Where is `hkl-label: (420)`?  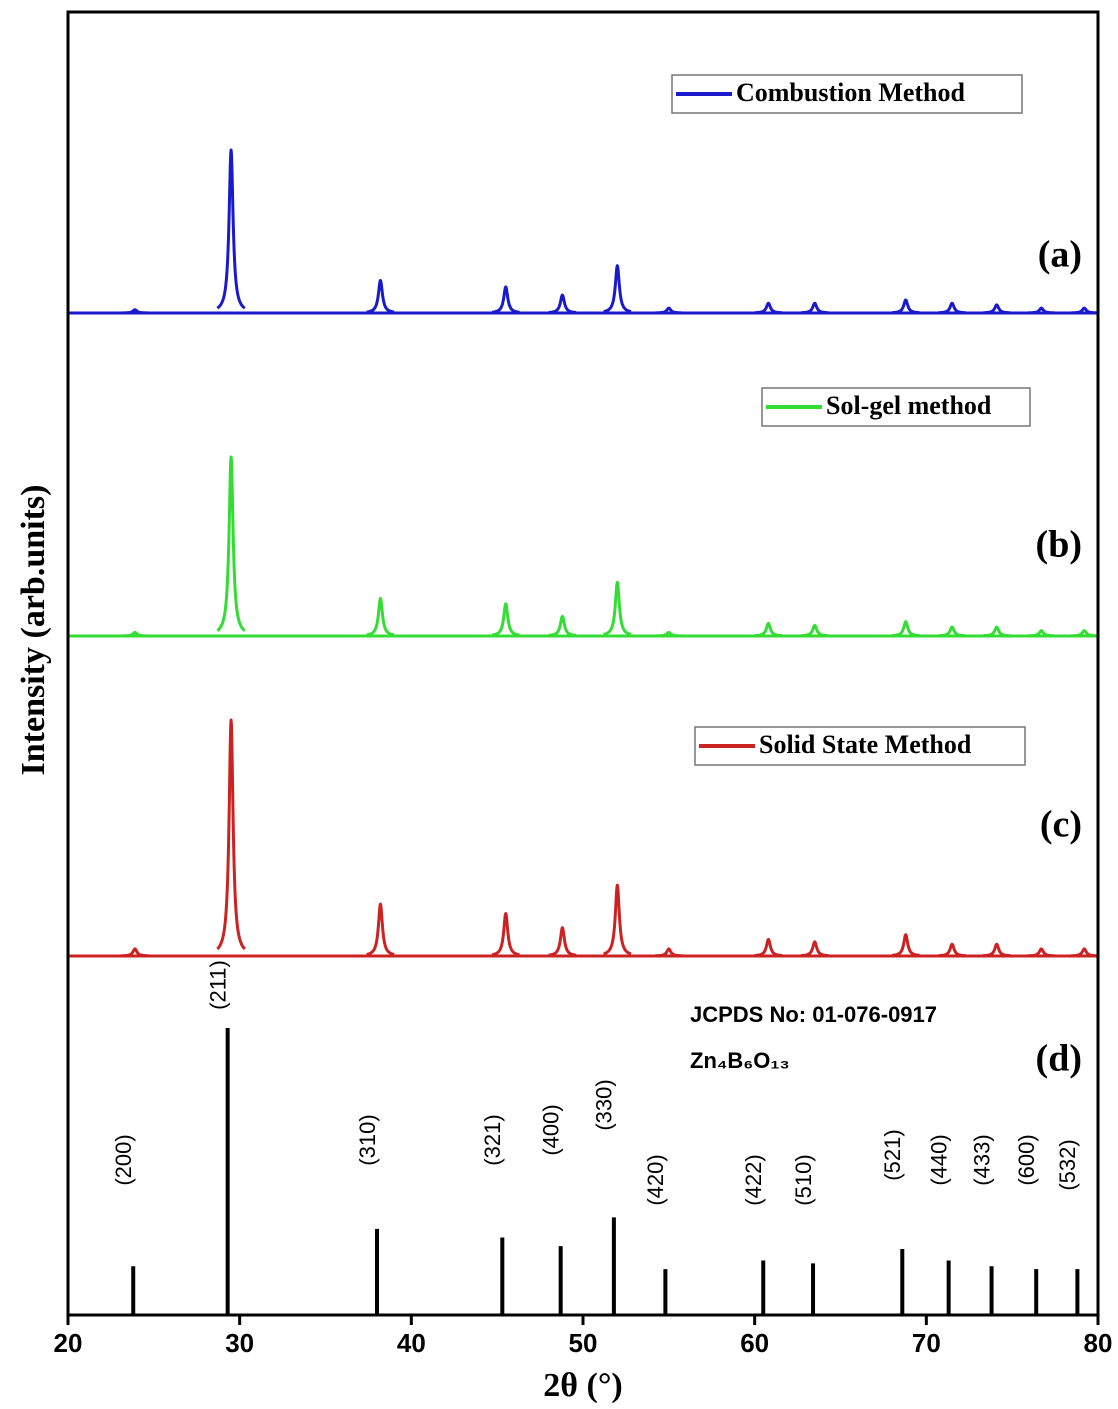 hkl-label: (420) is located at coordinates (655, 1179).